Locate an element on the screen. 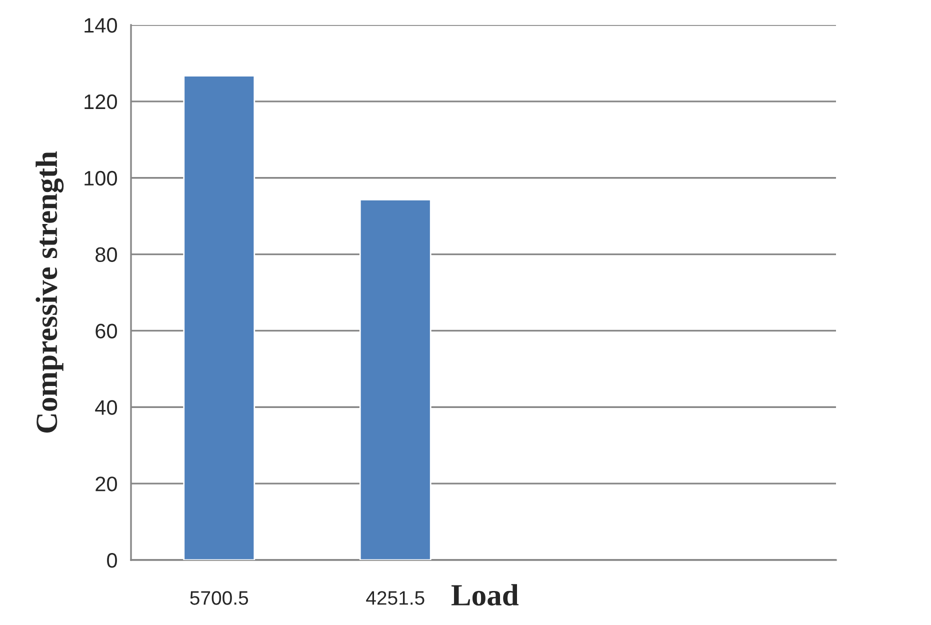 The image size is (931, 625). x-tick-label: 4251.5 is located at coordinates (395, 598).